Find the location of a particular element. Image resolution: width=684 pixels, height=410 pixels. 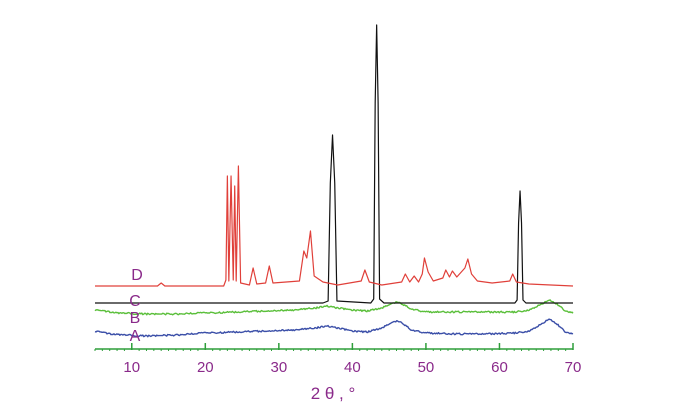

series-line-b is located at coordinates (334, 307).